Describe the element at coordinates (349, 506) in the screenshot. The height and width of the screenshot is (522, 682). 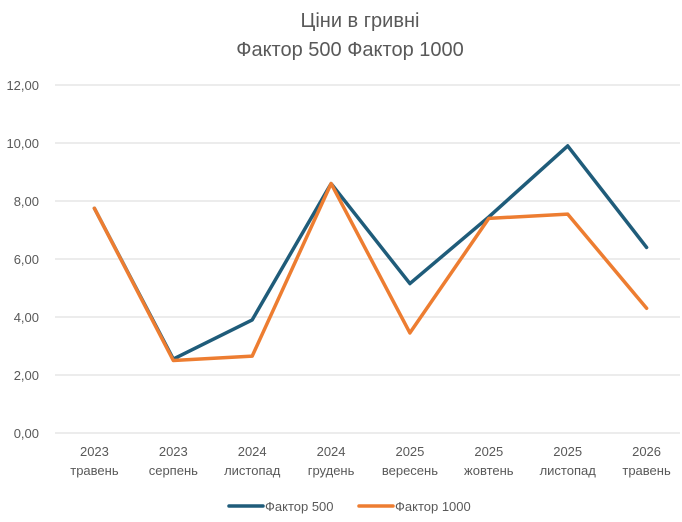
I see `legend: Фактор 500 Фактор 1000` at that location.